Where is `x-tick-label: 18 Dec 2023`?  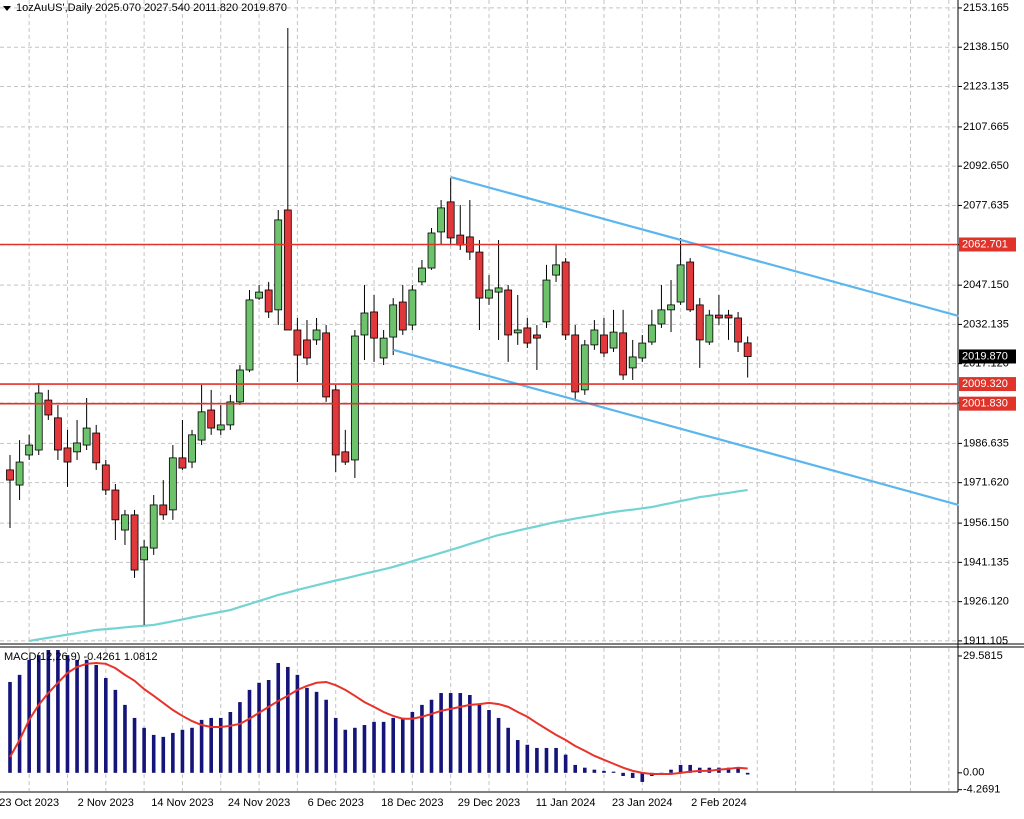 x-tick-label: 18 Dec 2023 is located at coordinates (412, 803).